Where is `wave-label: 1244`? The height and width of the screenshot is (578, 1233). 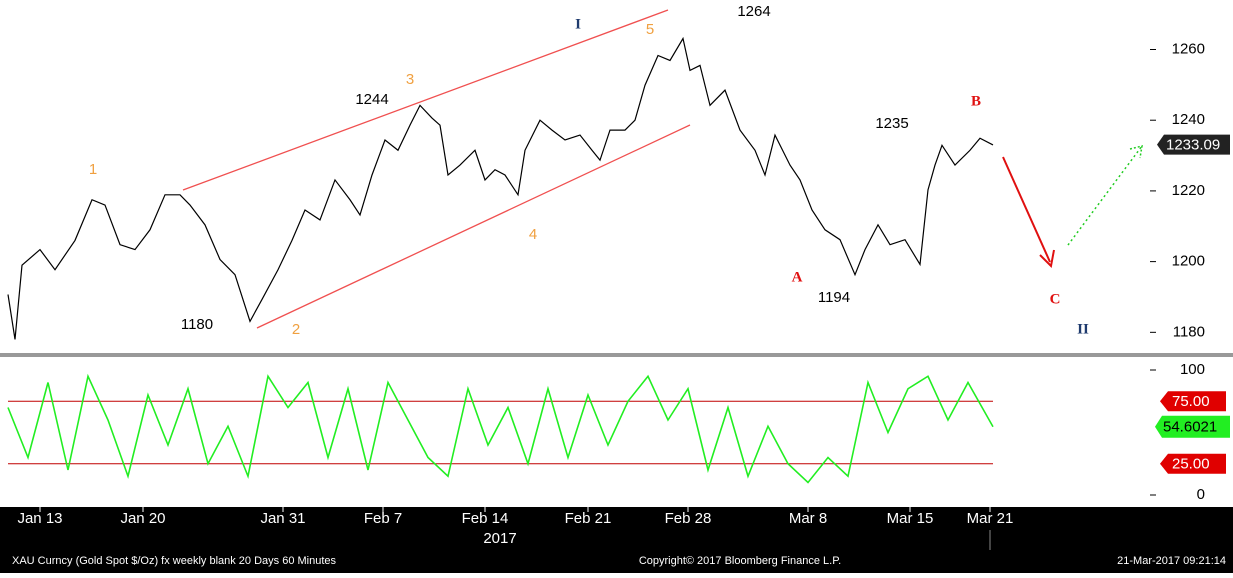
wave-label: 1244 is located at coordinates (371, 99).